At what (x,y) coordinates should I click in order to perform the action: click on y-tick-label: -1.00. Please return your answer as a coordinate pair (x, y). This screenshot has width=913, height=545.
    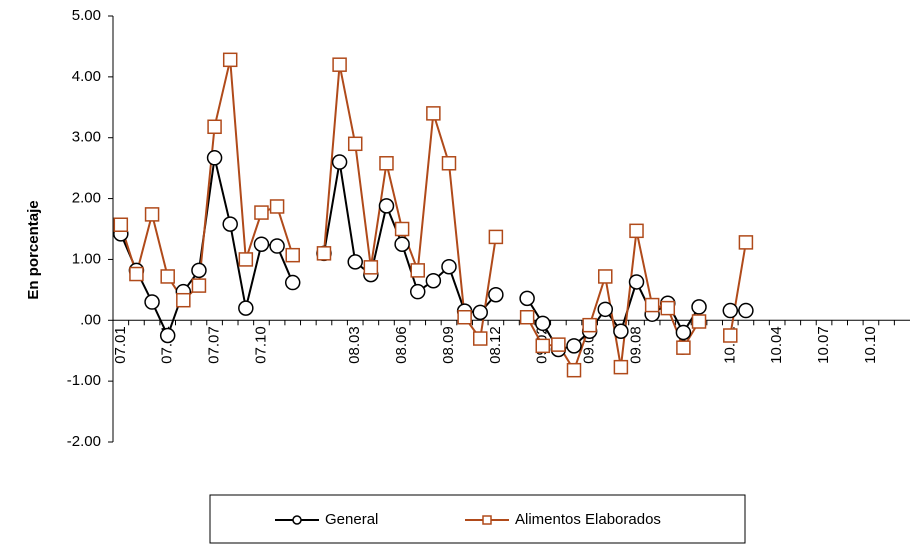
    Looking at the image, I should click on (84, 380).